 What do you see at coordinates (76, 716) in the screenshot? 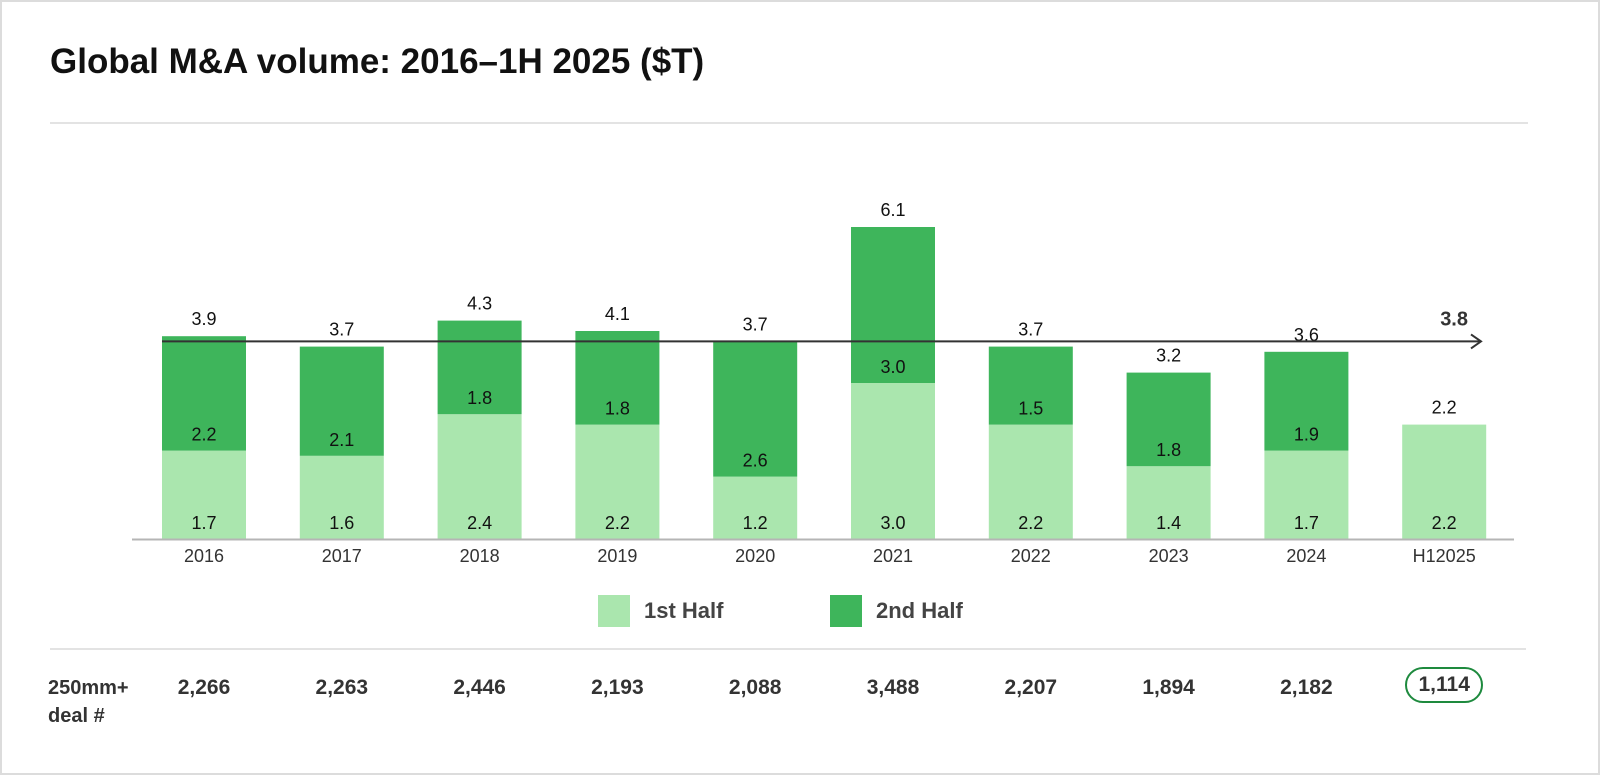
I see `deal-count-label-line2: deal #` at bounding box center [76, 716].